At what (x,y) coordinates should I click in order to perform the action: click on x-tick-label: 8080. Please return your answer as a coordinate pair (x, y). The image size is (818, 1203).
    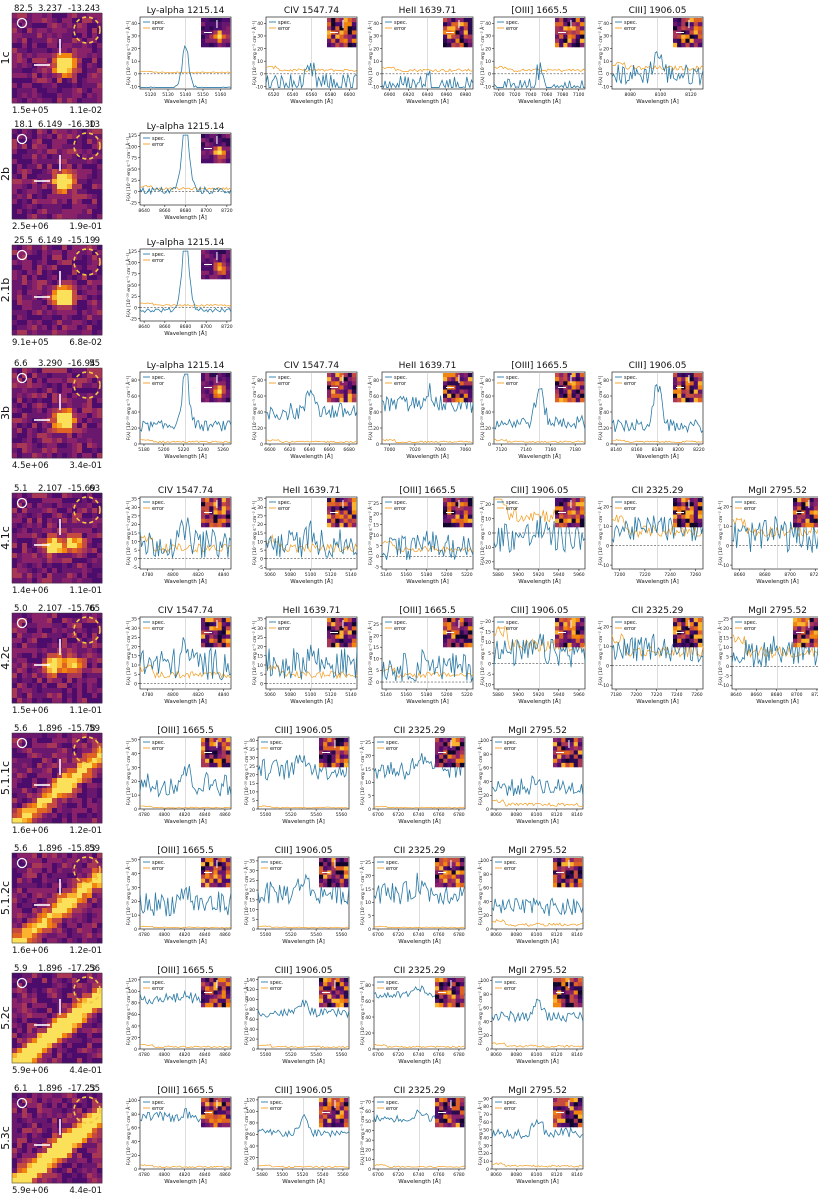
    Looking at the image, I should click on (517, 815).